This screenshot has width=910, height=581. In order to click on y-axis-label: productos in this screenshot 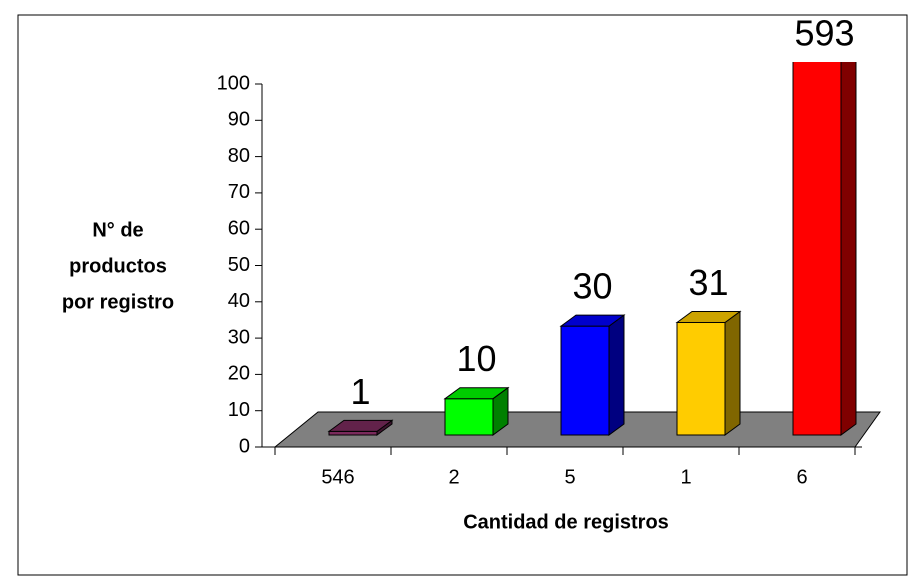, I will do `click(118, 266)`.